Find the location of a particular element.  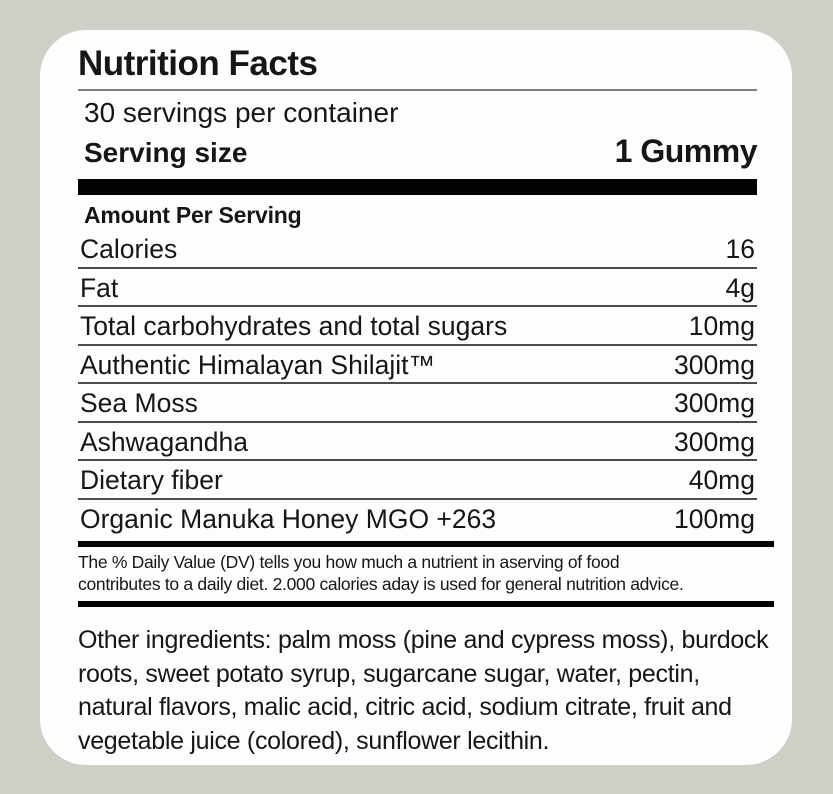

amount-per-serving-heading: Amount Per Serving is located at coordinates (193, 215).